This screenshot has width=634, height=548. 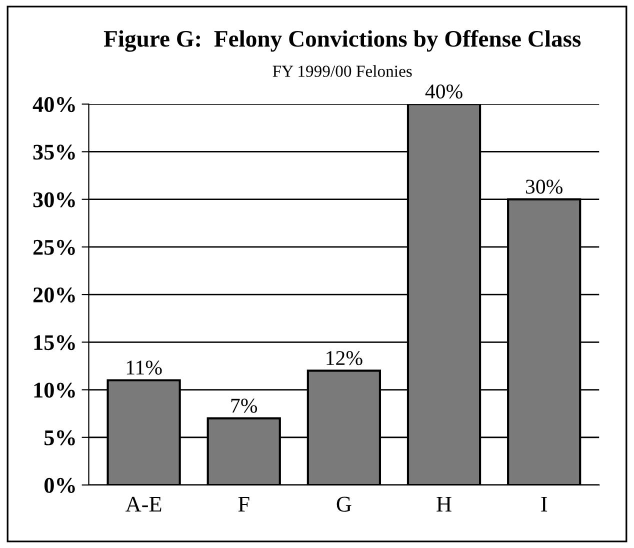 I want to click on y-tick-label: 15%, so click(x=54, y=342).